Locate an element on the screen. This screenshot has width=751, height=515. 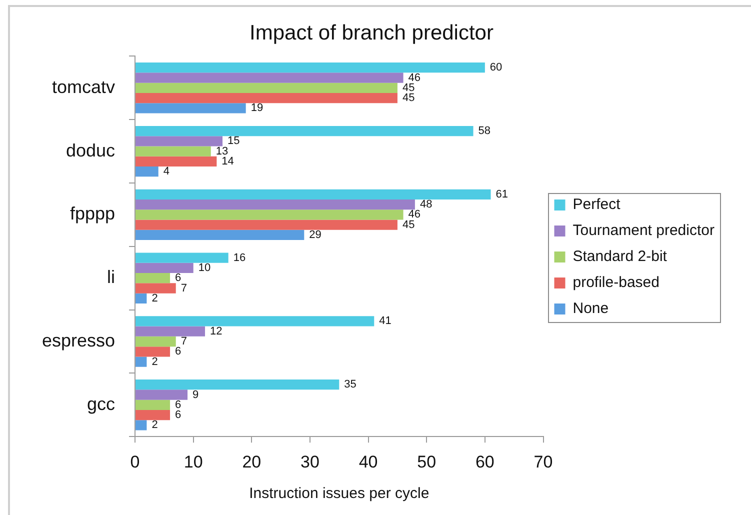
x-tick-label: 20 is located at coordinates (252, 462).